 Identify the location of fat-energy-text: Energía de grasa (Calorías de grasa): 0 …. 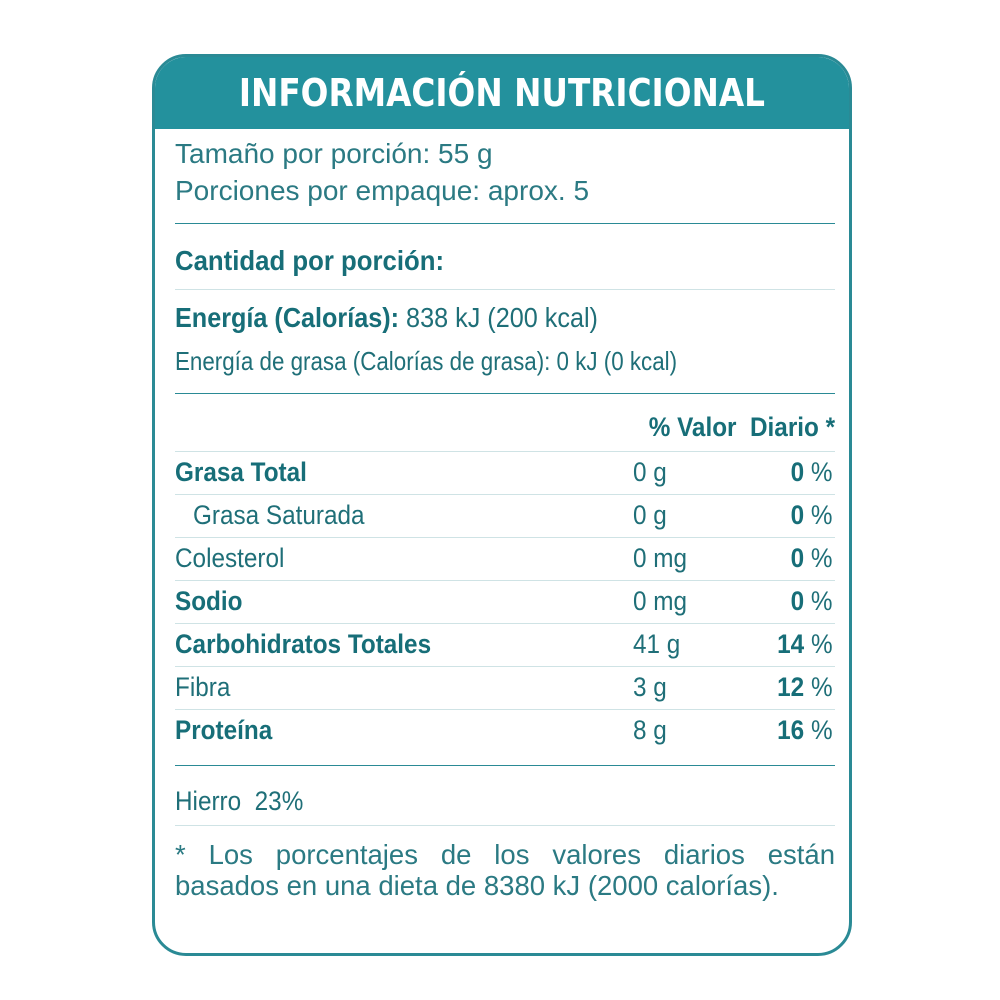
(426, 361).